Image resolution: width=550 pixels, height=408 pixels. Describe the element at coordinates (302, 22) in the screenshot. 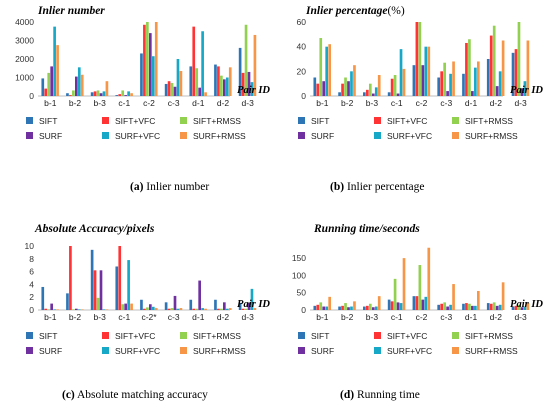

I see `y-tick-label: 60` at that location.